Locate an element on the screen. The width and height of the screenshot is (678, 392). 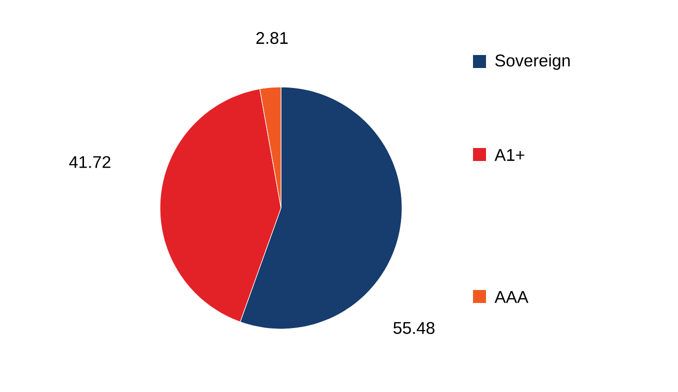
legend-label: Sovereign is located at coordinates (532, 62).